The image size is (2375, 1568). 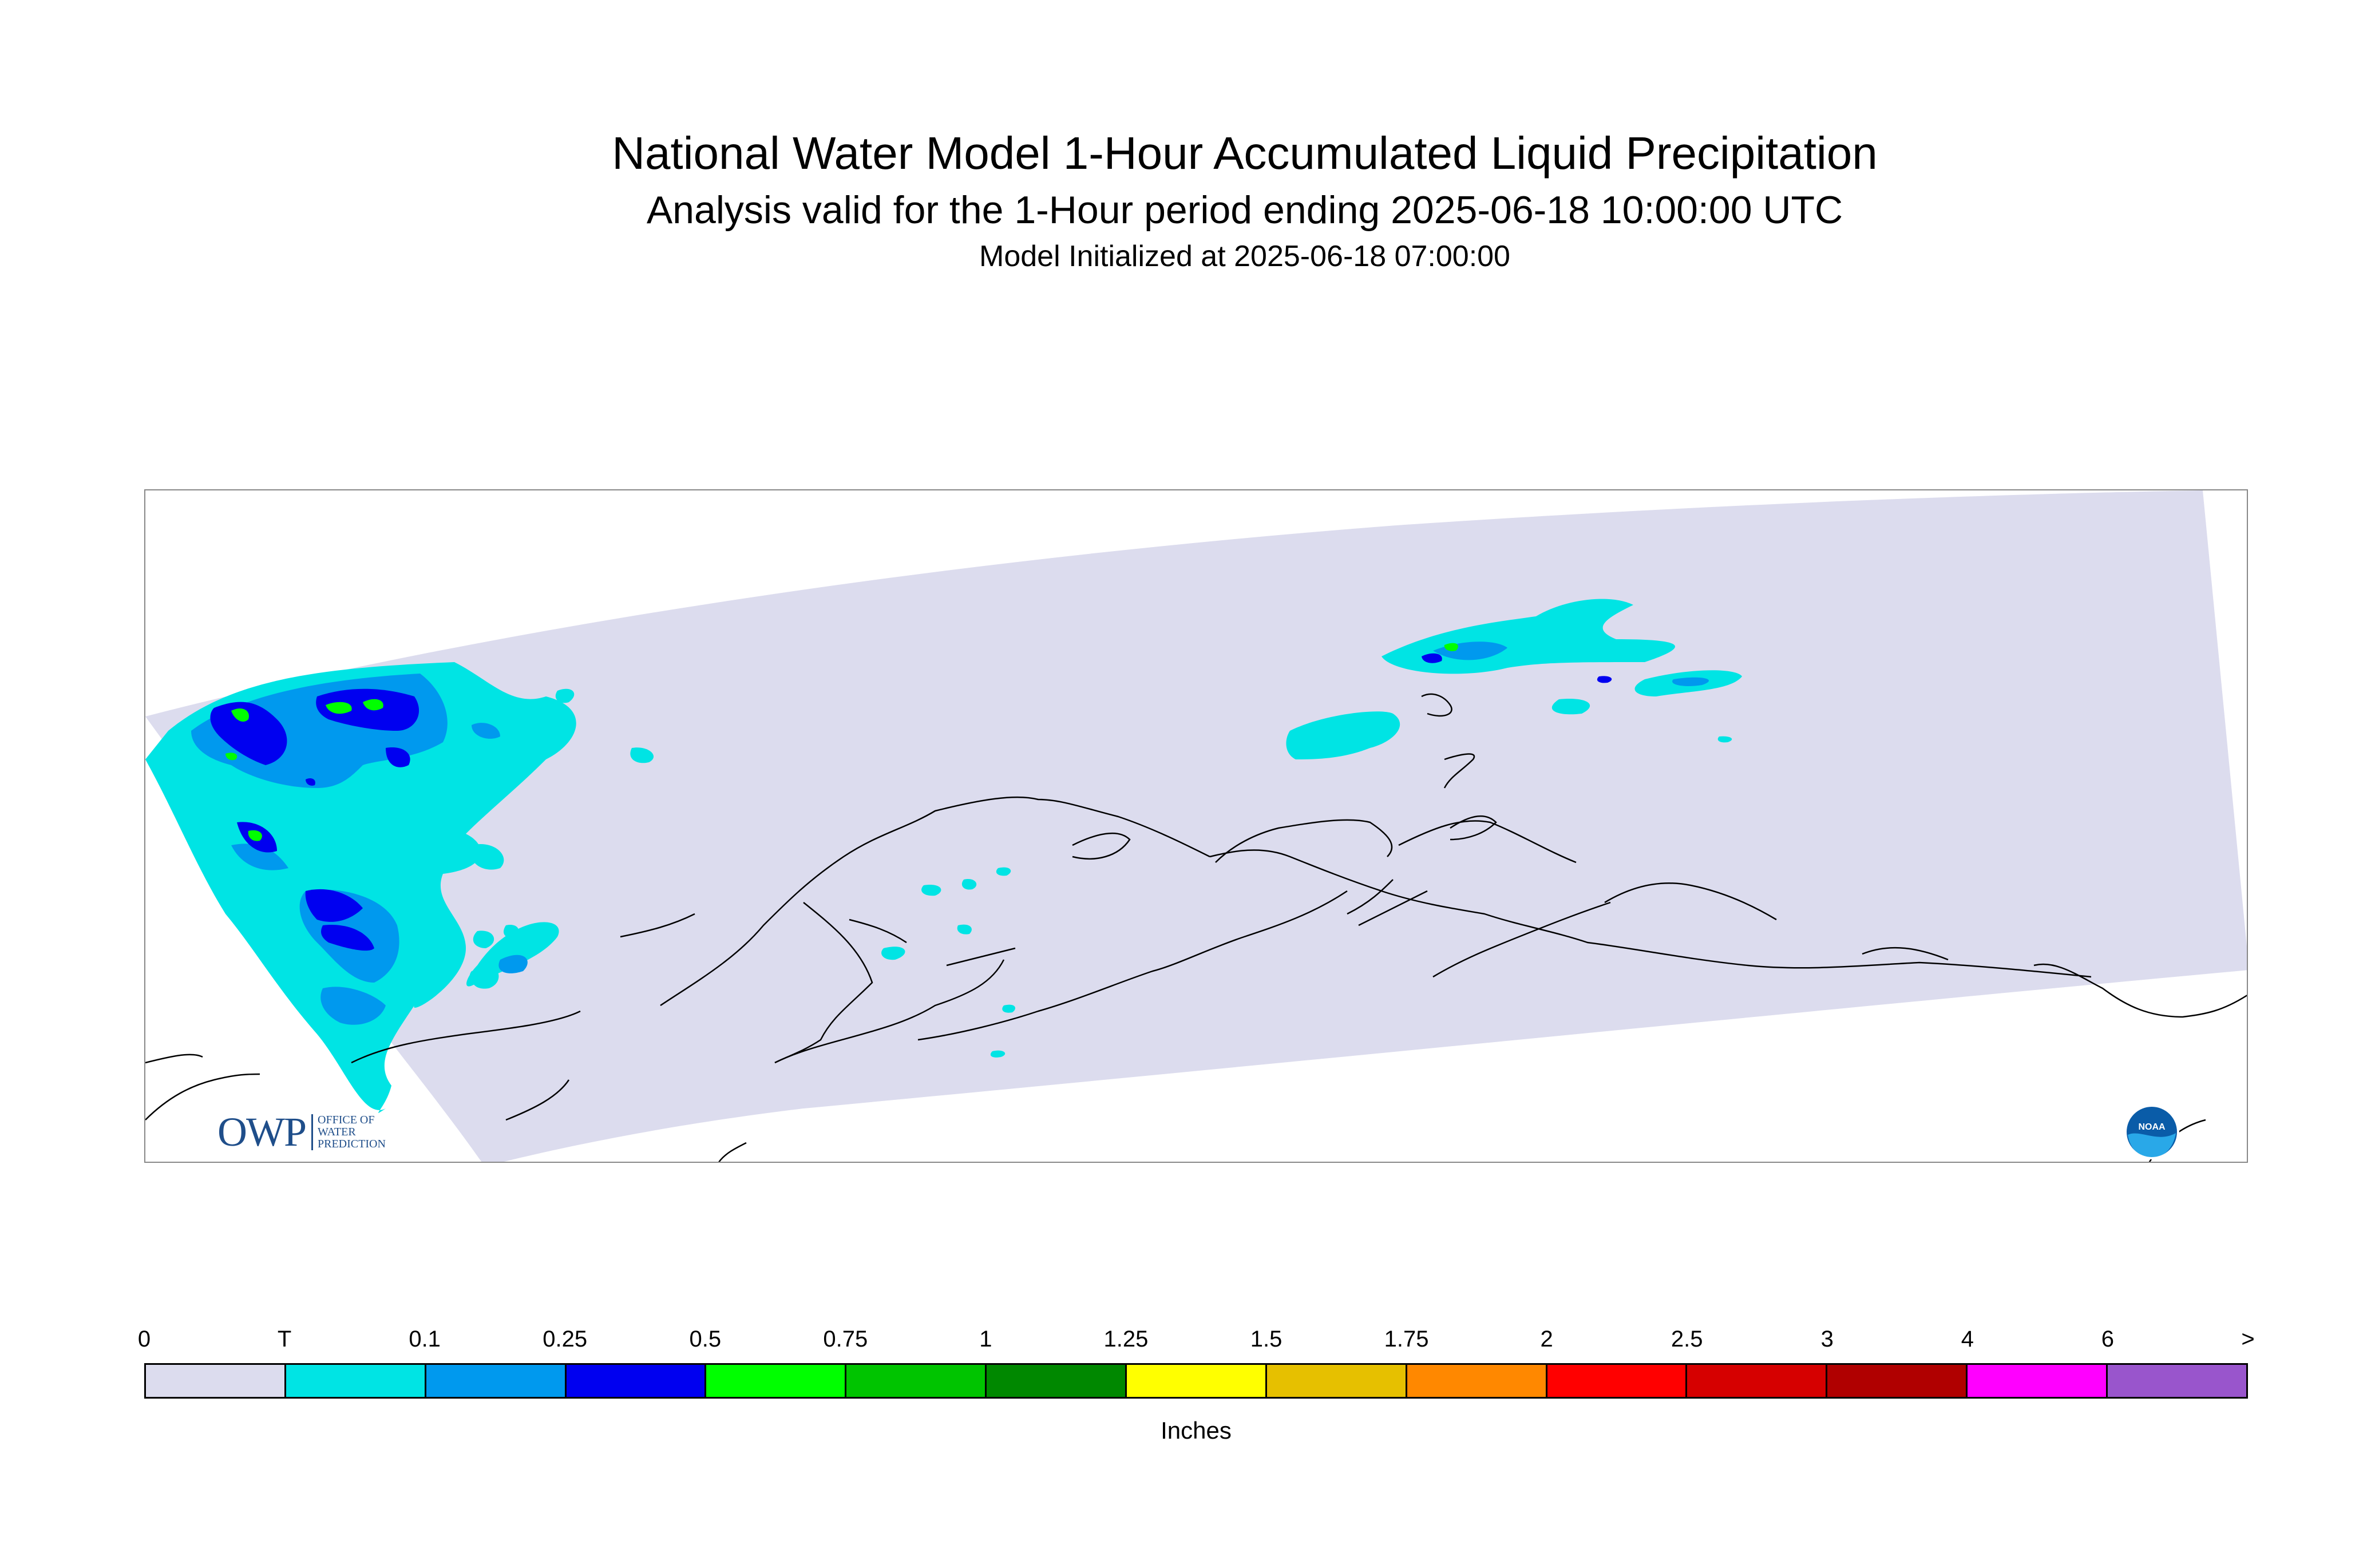 I want to click on legend-tick-label: 1.75, so click(x=1407, y=1339).